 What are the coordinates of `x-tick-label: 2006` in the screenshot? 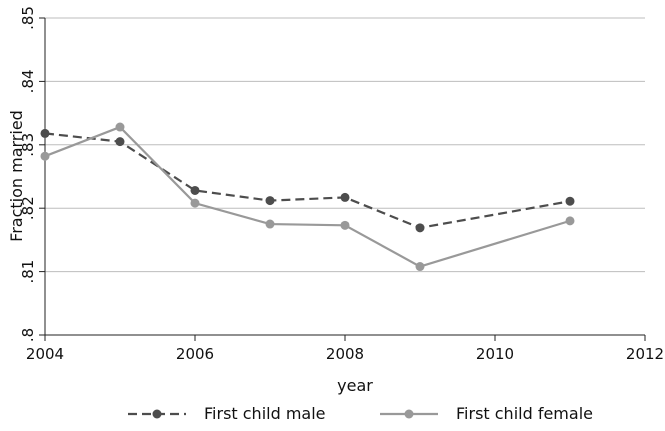 It's located at (195, 354).